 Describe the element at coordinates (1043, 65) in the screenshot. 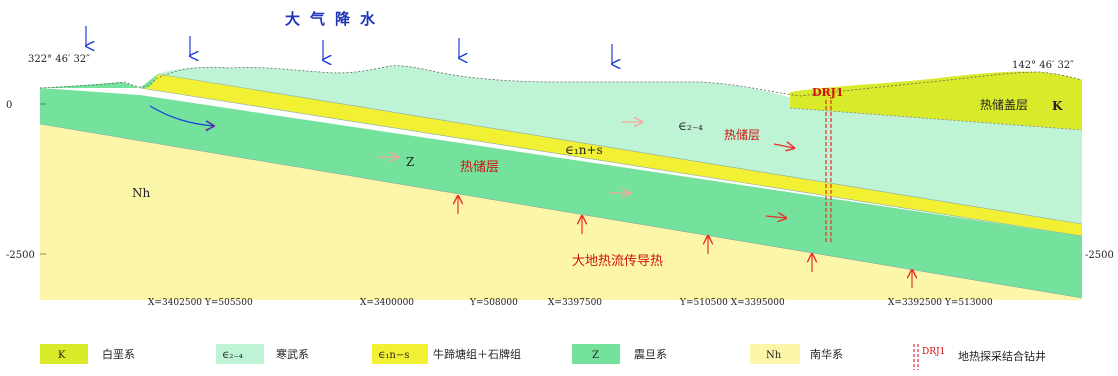

I see `right-corner-coord: 142° 46′ 32″` at that location.